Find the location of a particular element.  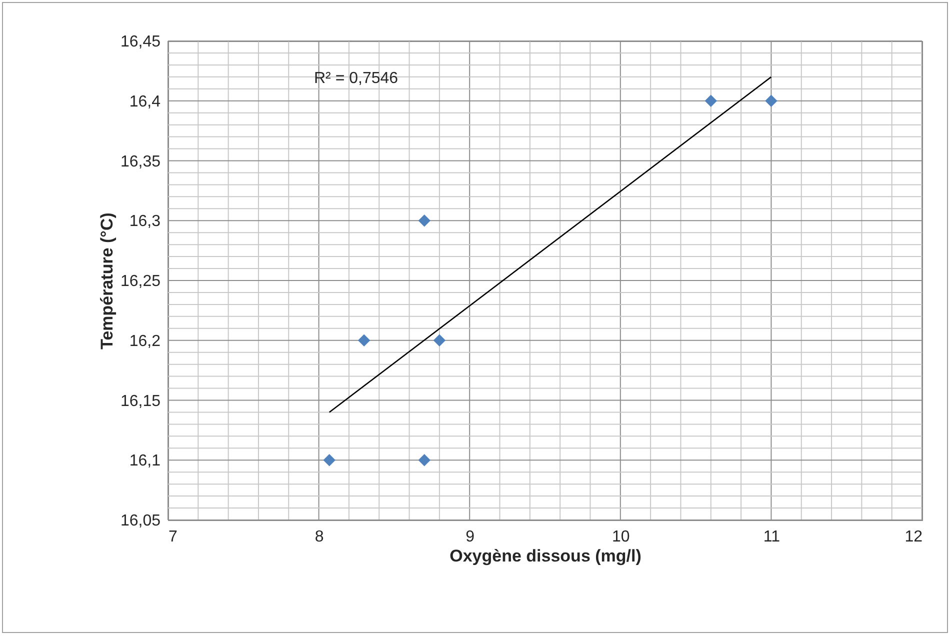

x-tick-label: 8 is located at coordinates (319, 537).